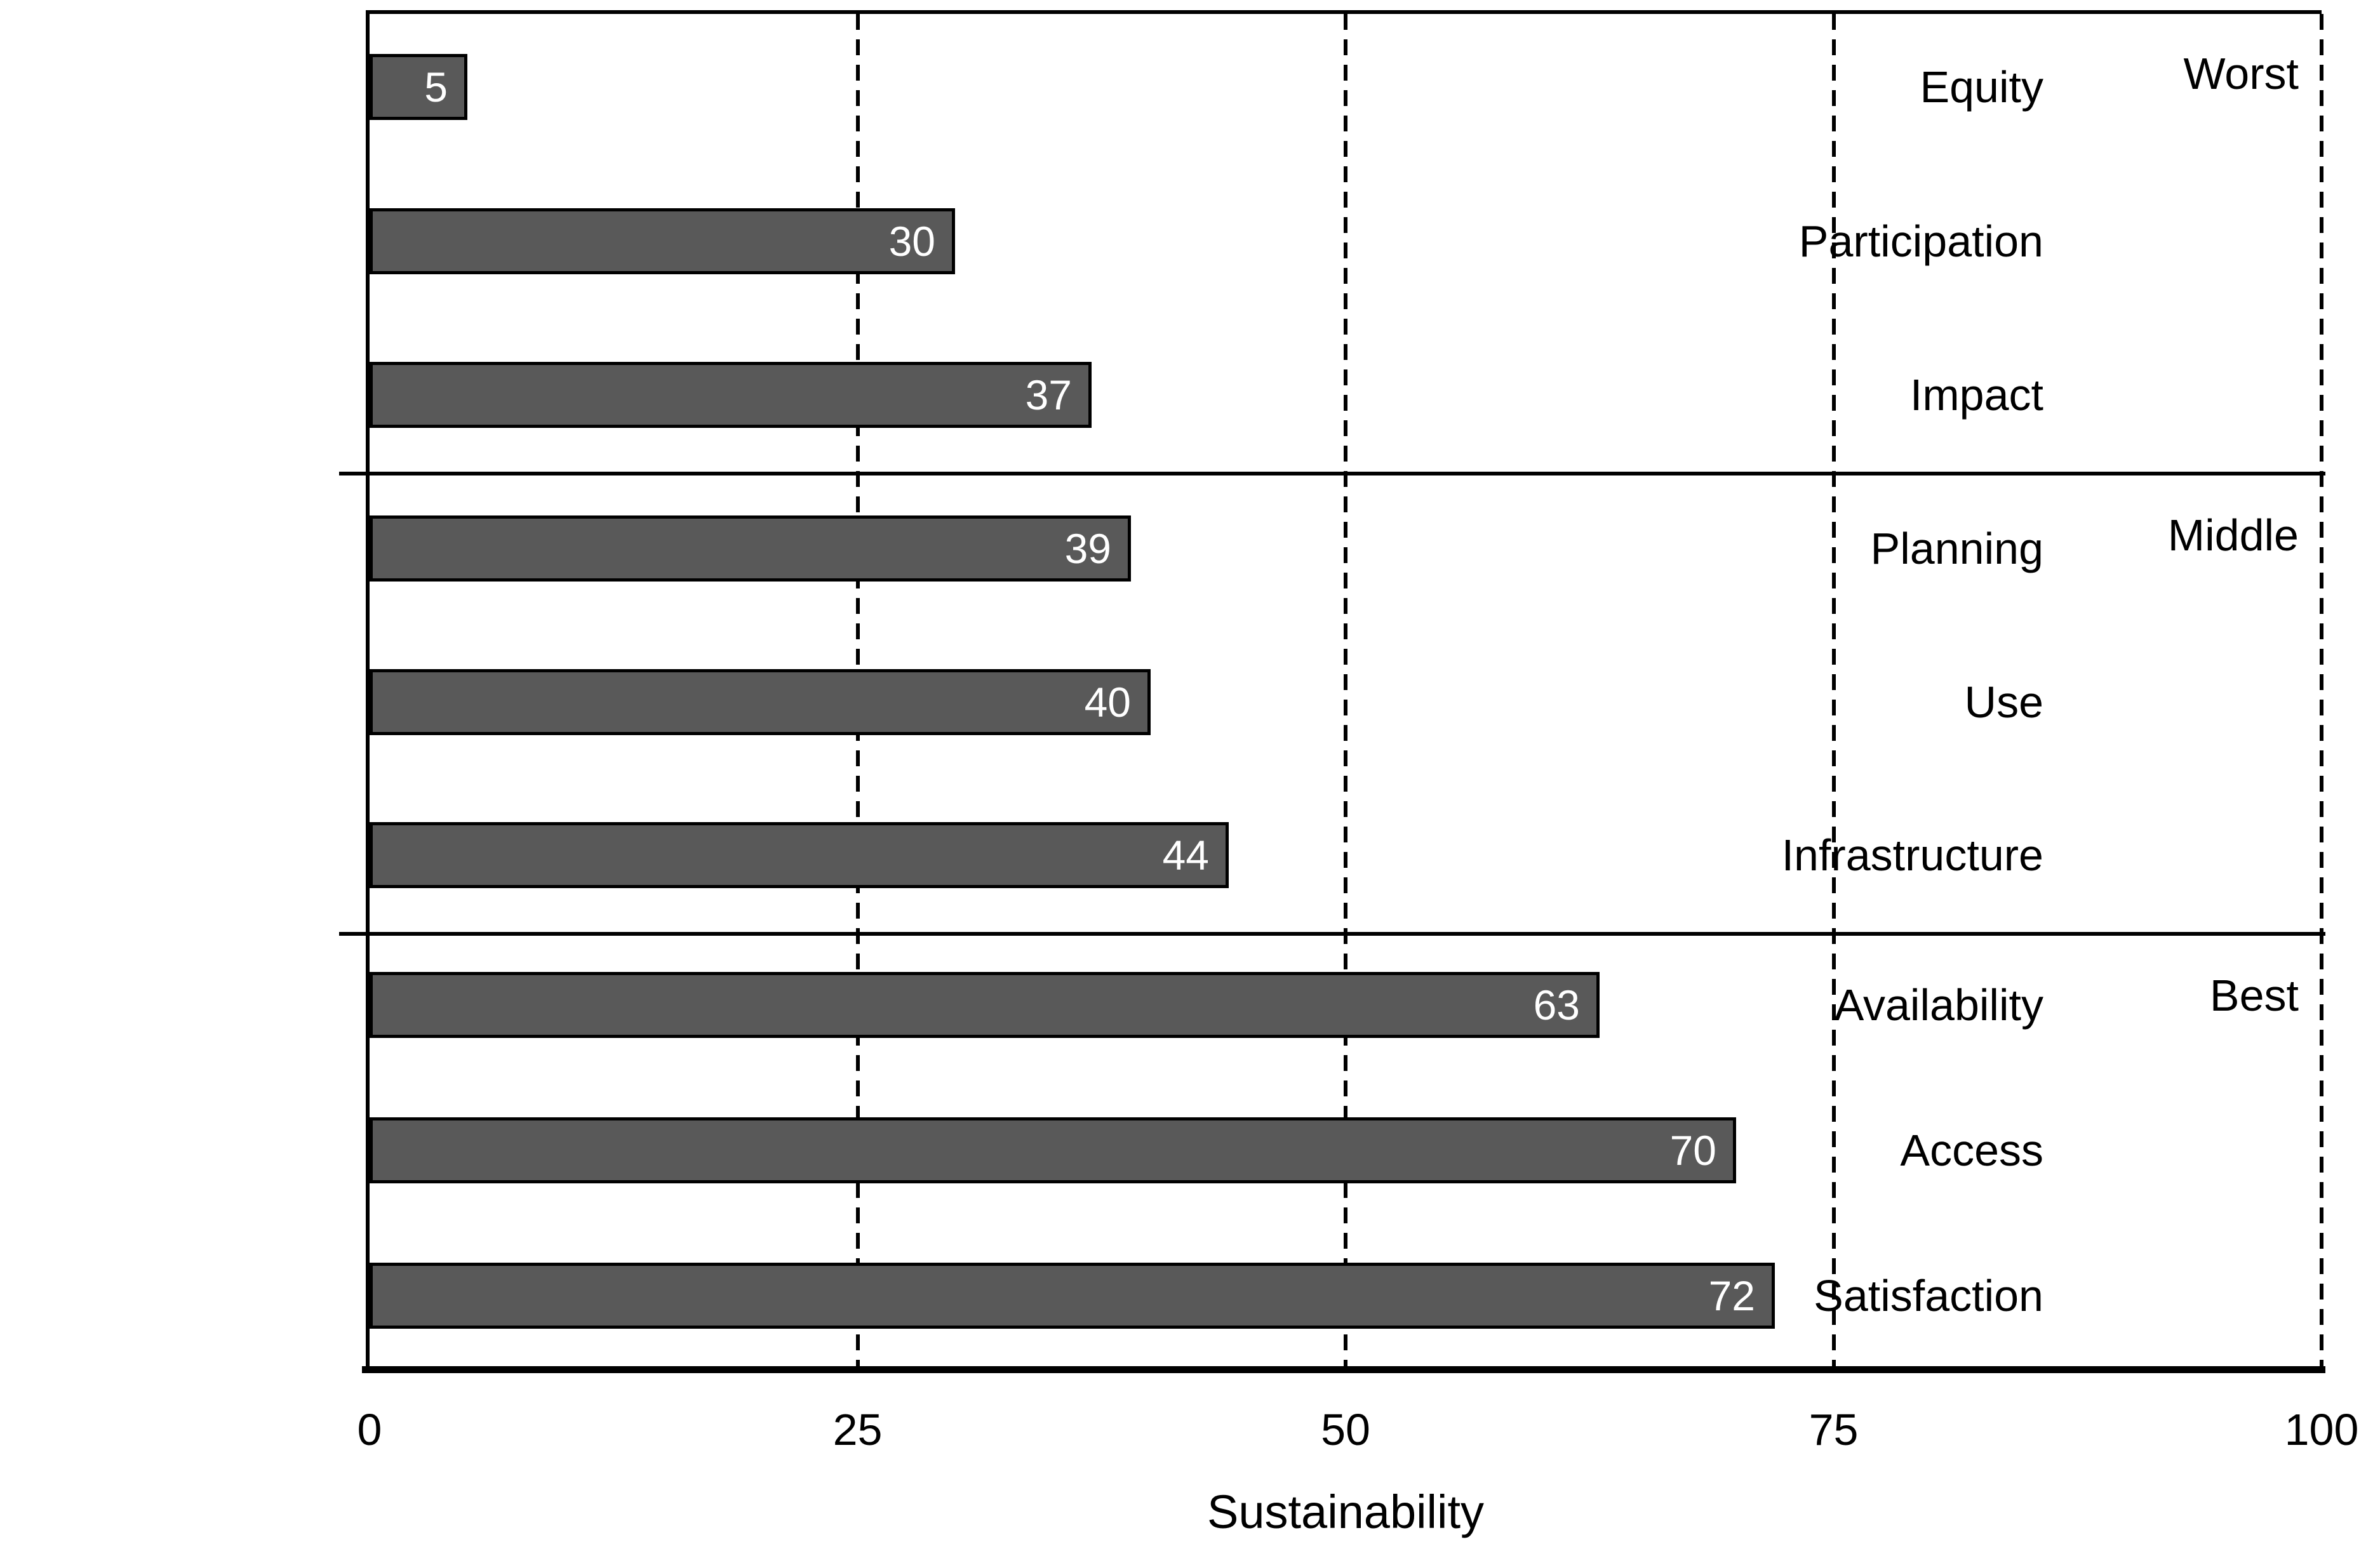  Describe the element at coordinates (1087, 548) in the screenshot. I see `bar-value-planning: 39` at that location.